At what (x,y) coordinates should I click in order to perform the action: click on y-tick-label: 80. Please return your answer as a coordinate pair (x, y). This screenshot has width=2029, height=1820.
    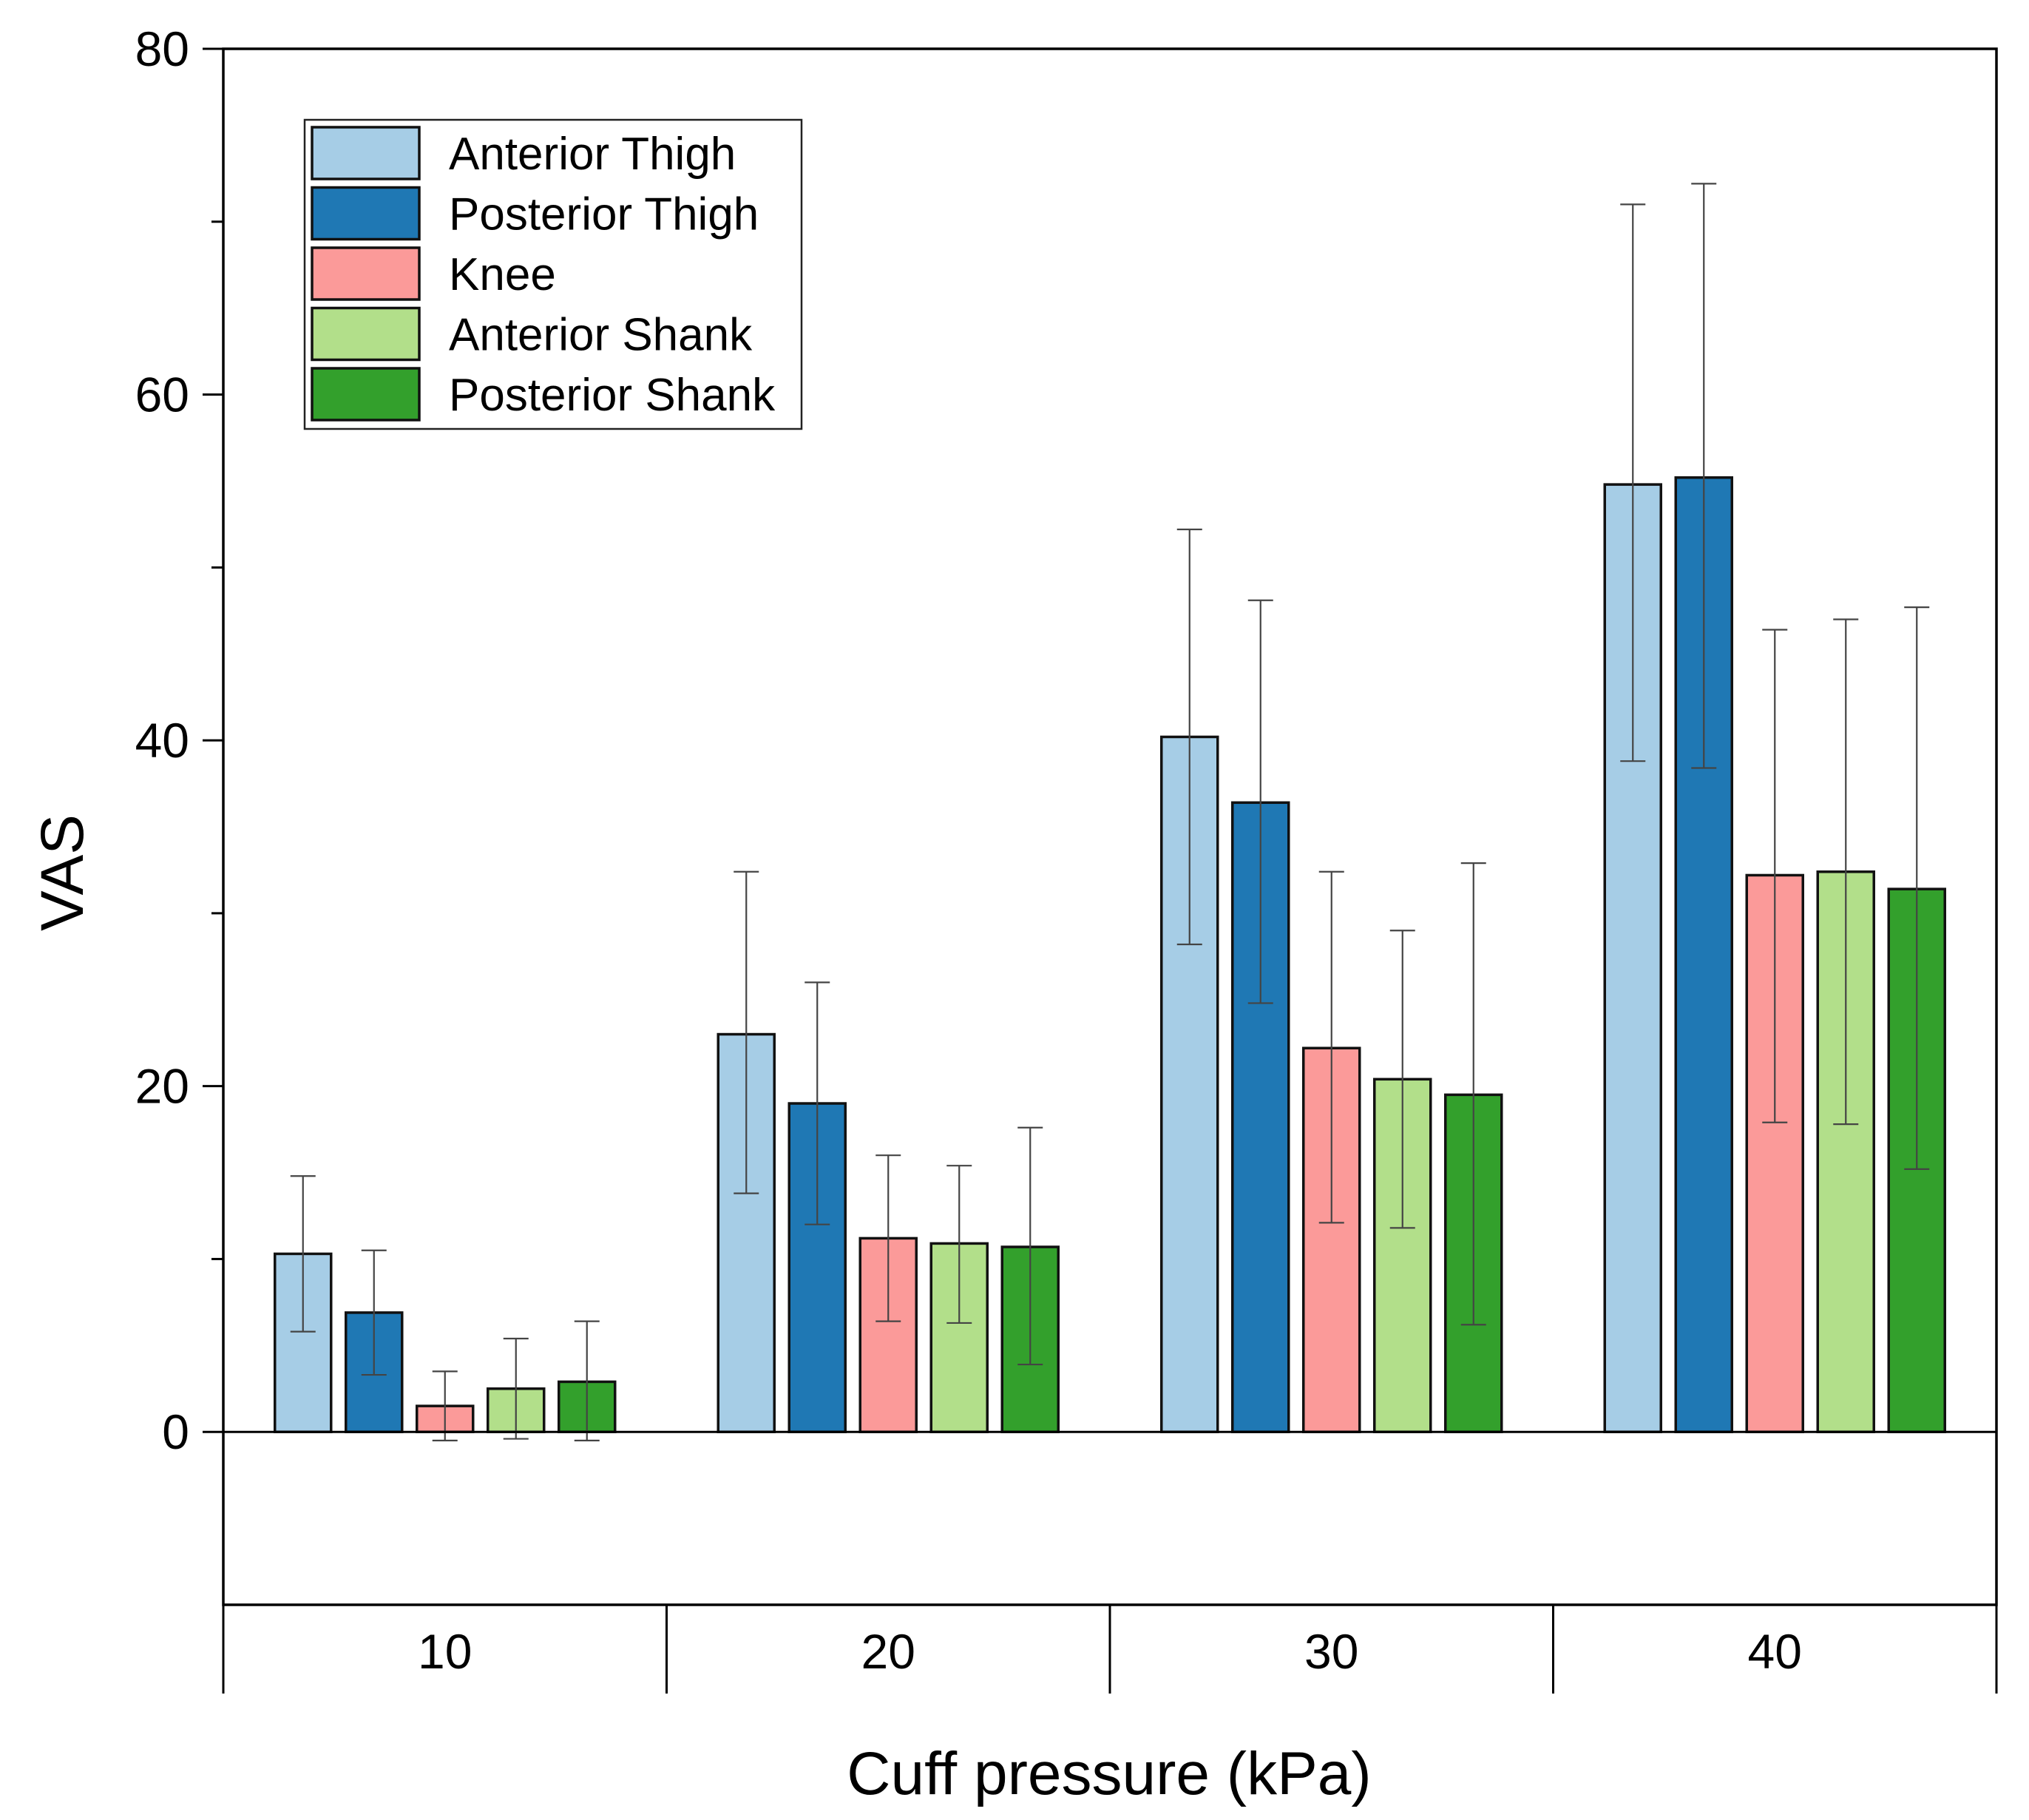
    Looking at the image, I should click on (162, 49).